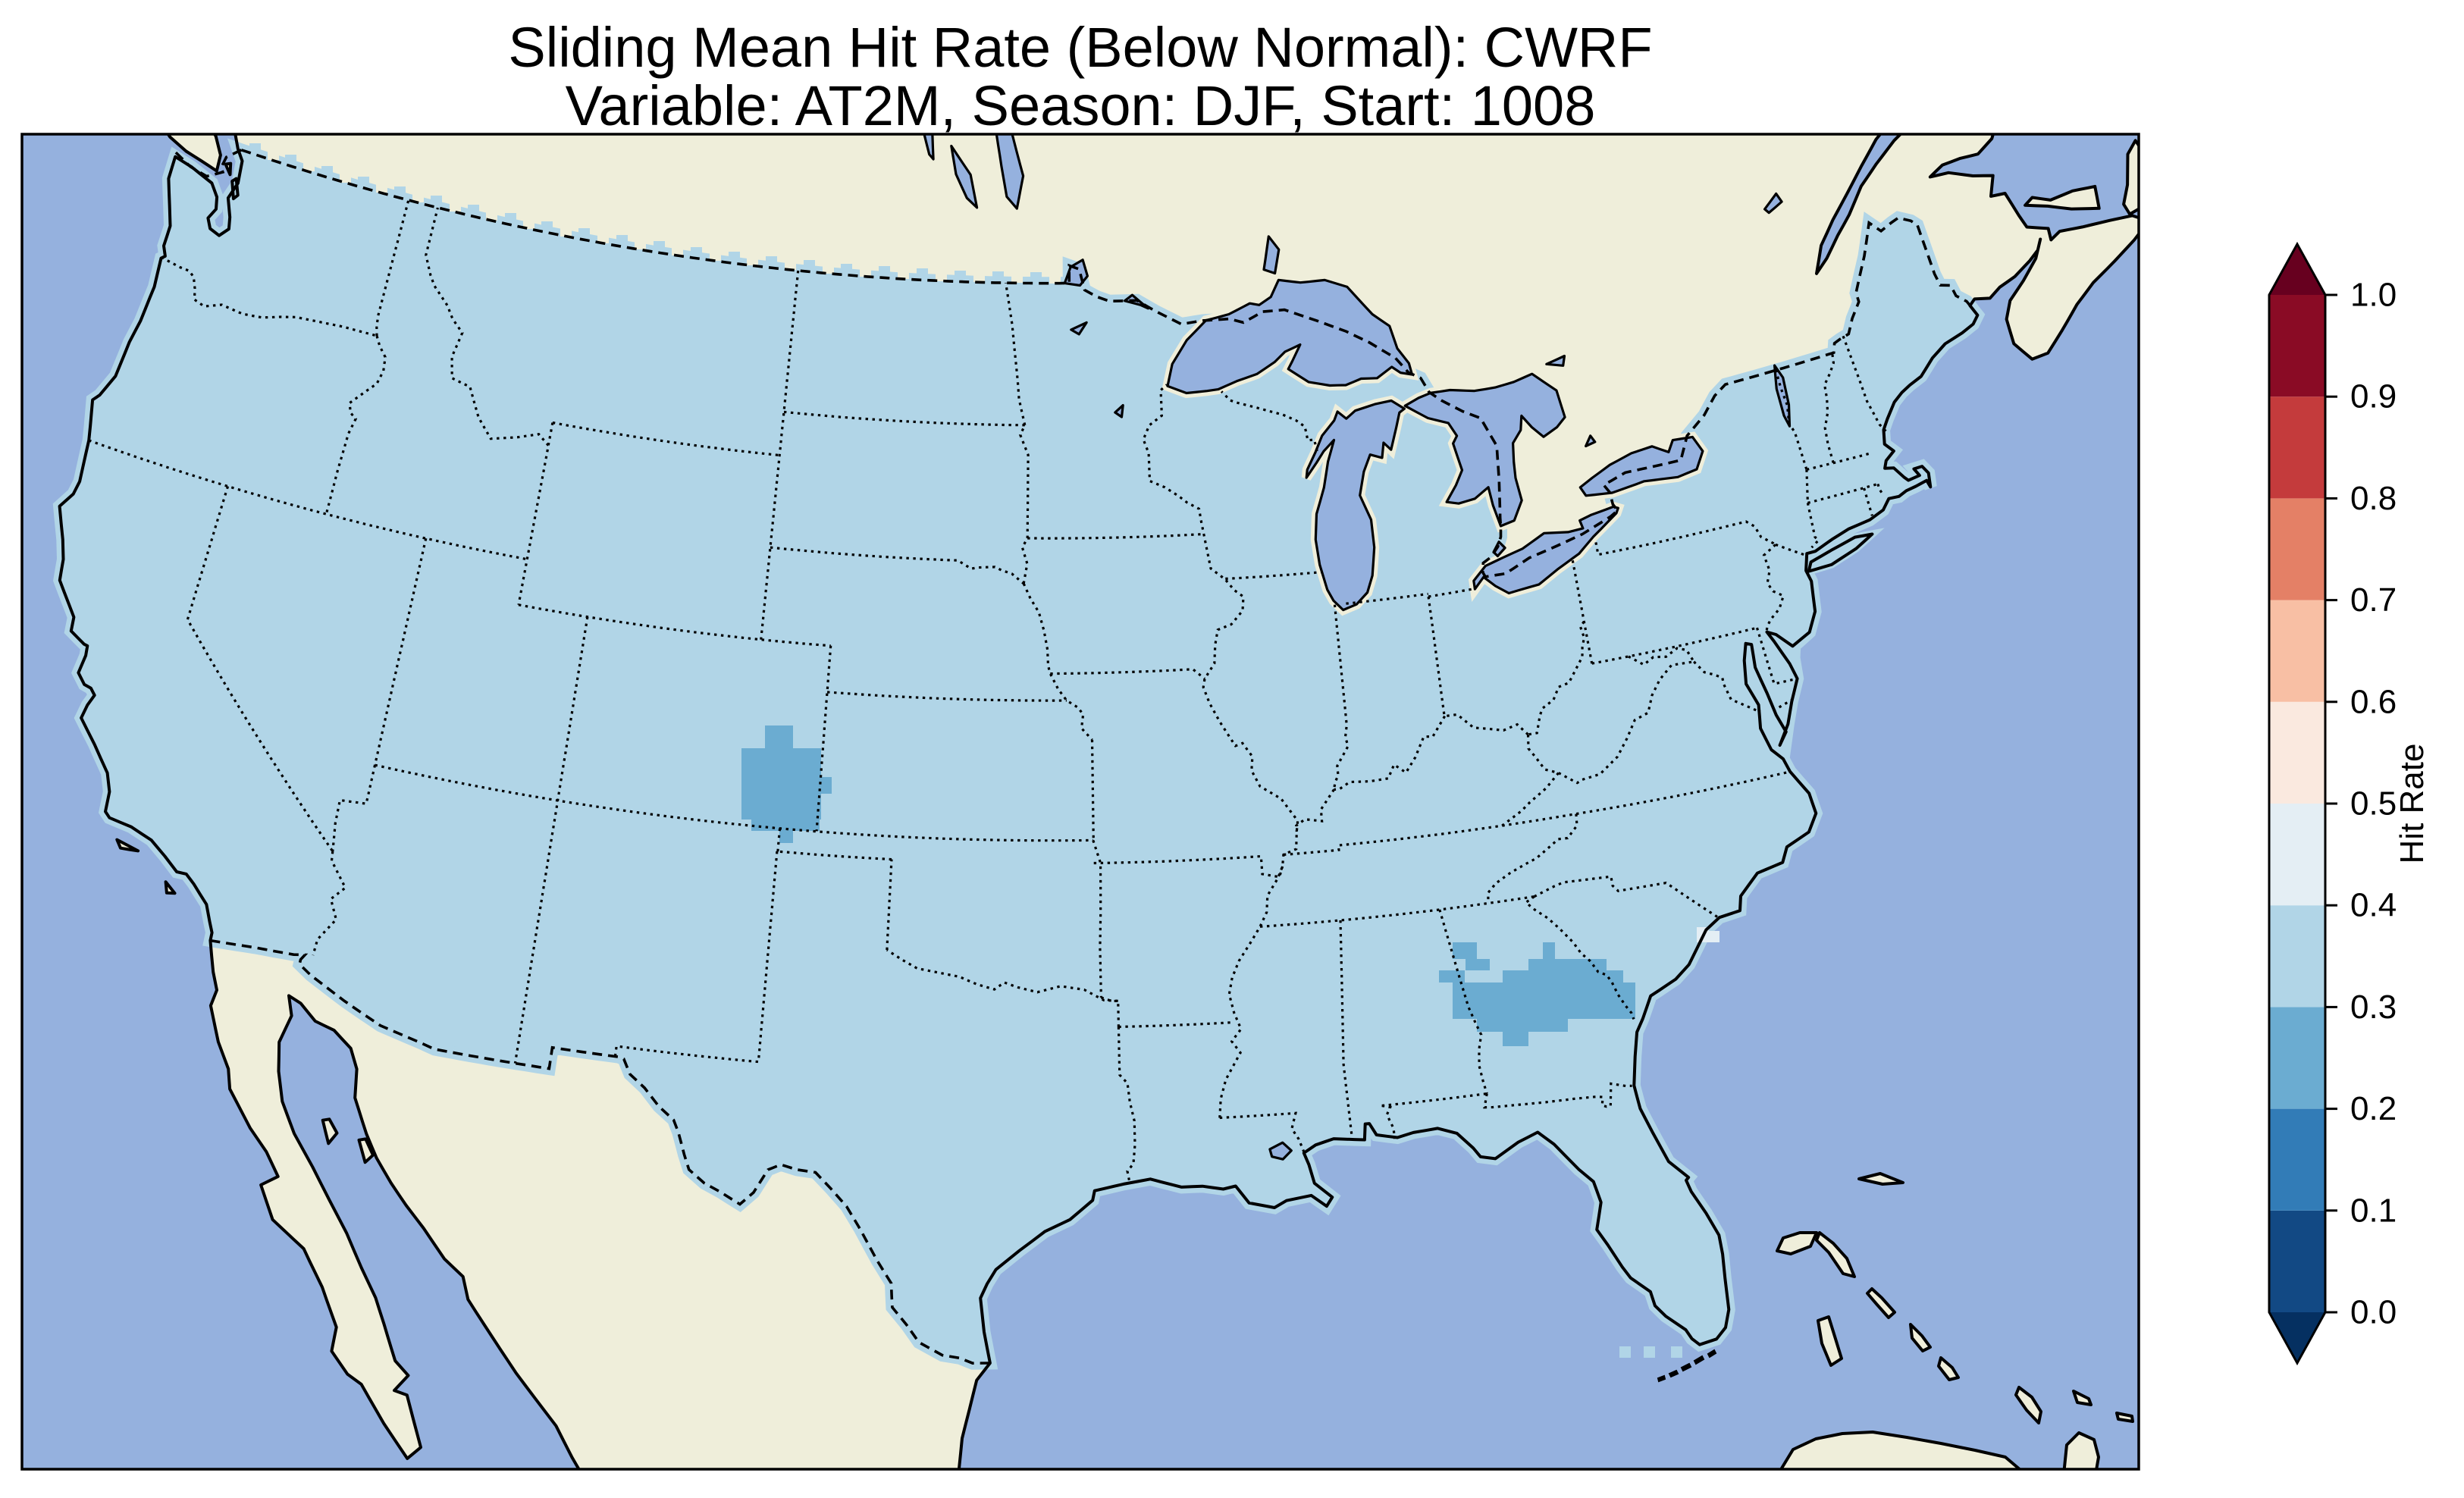  I want to click on svg-text: 0.5, so click(2374, 804).